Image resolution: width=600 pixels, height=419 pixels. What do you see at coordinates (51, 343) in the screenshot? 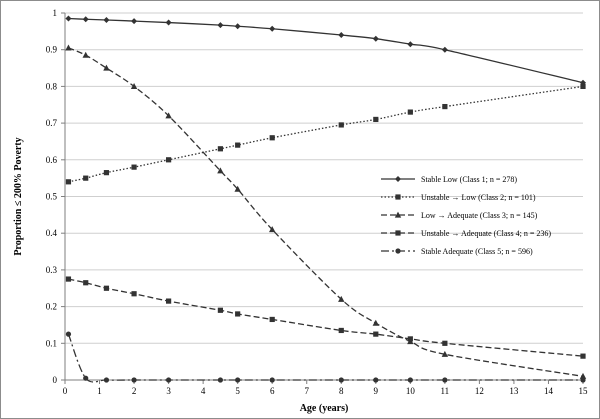
I see `y-tick-label: 0.1` at bounding box center [51, 343].